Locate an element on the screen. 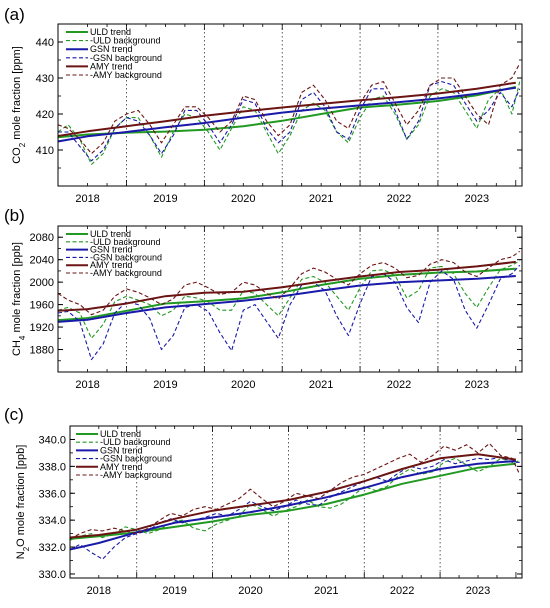  y-tick-label: 2040 is located at coordinates (42, 261).